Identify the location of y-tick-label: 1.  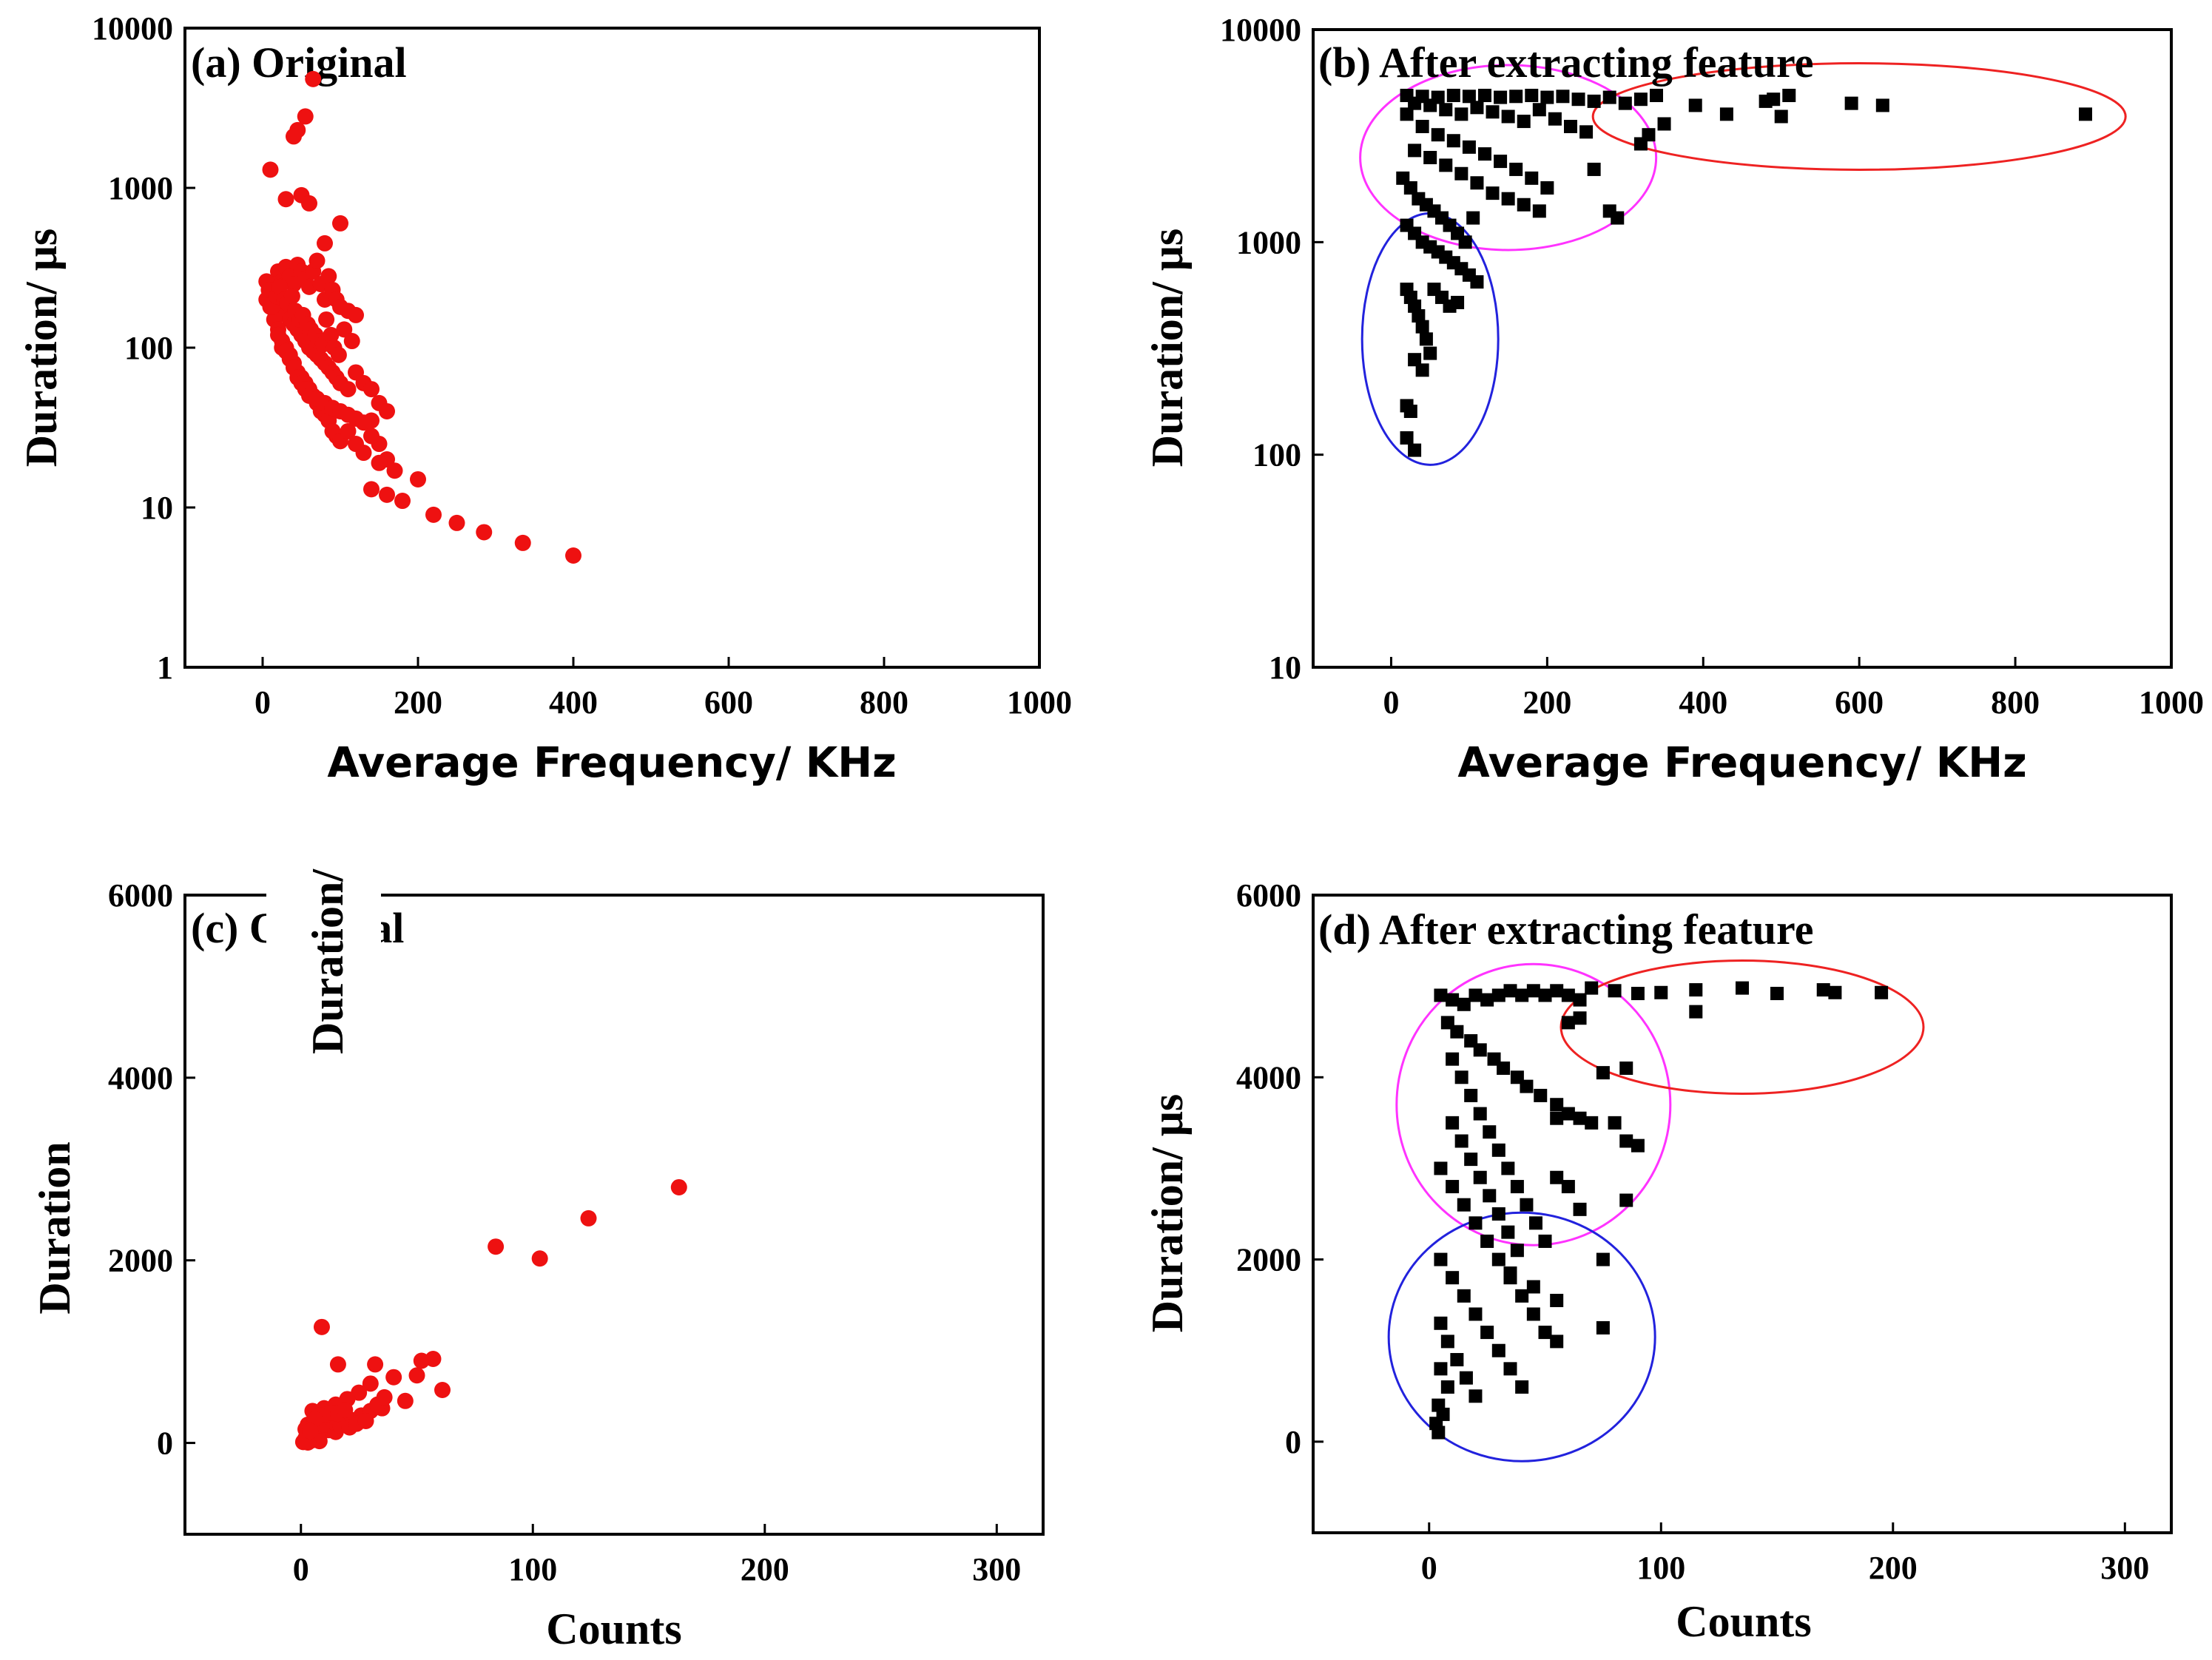
(165, 668).